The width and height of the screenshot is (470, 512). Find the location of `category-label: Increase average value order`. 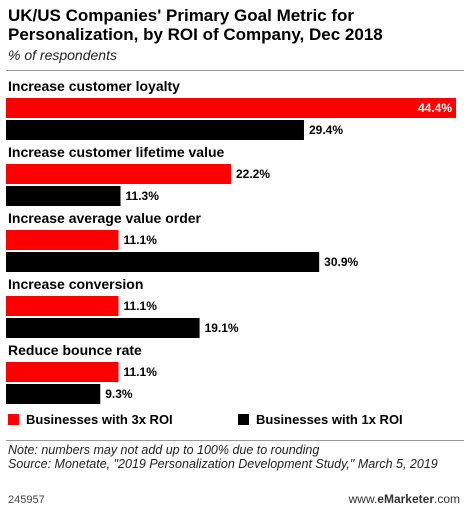

category-label: Increase average value order is located at coordinates (105, 218).